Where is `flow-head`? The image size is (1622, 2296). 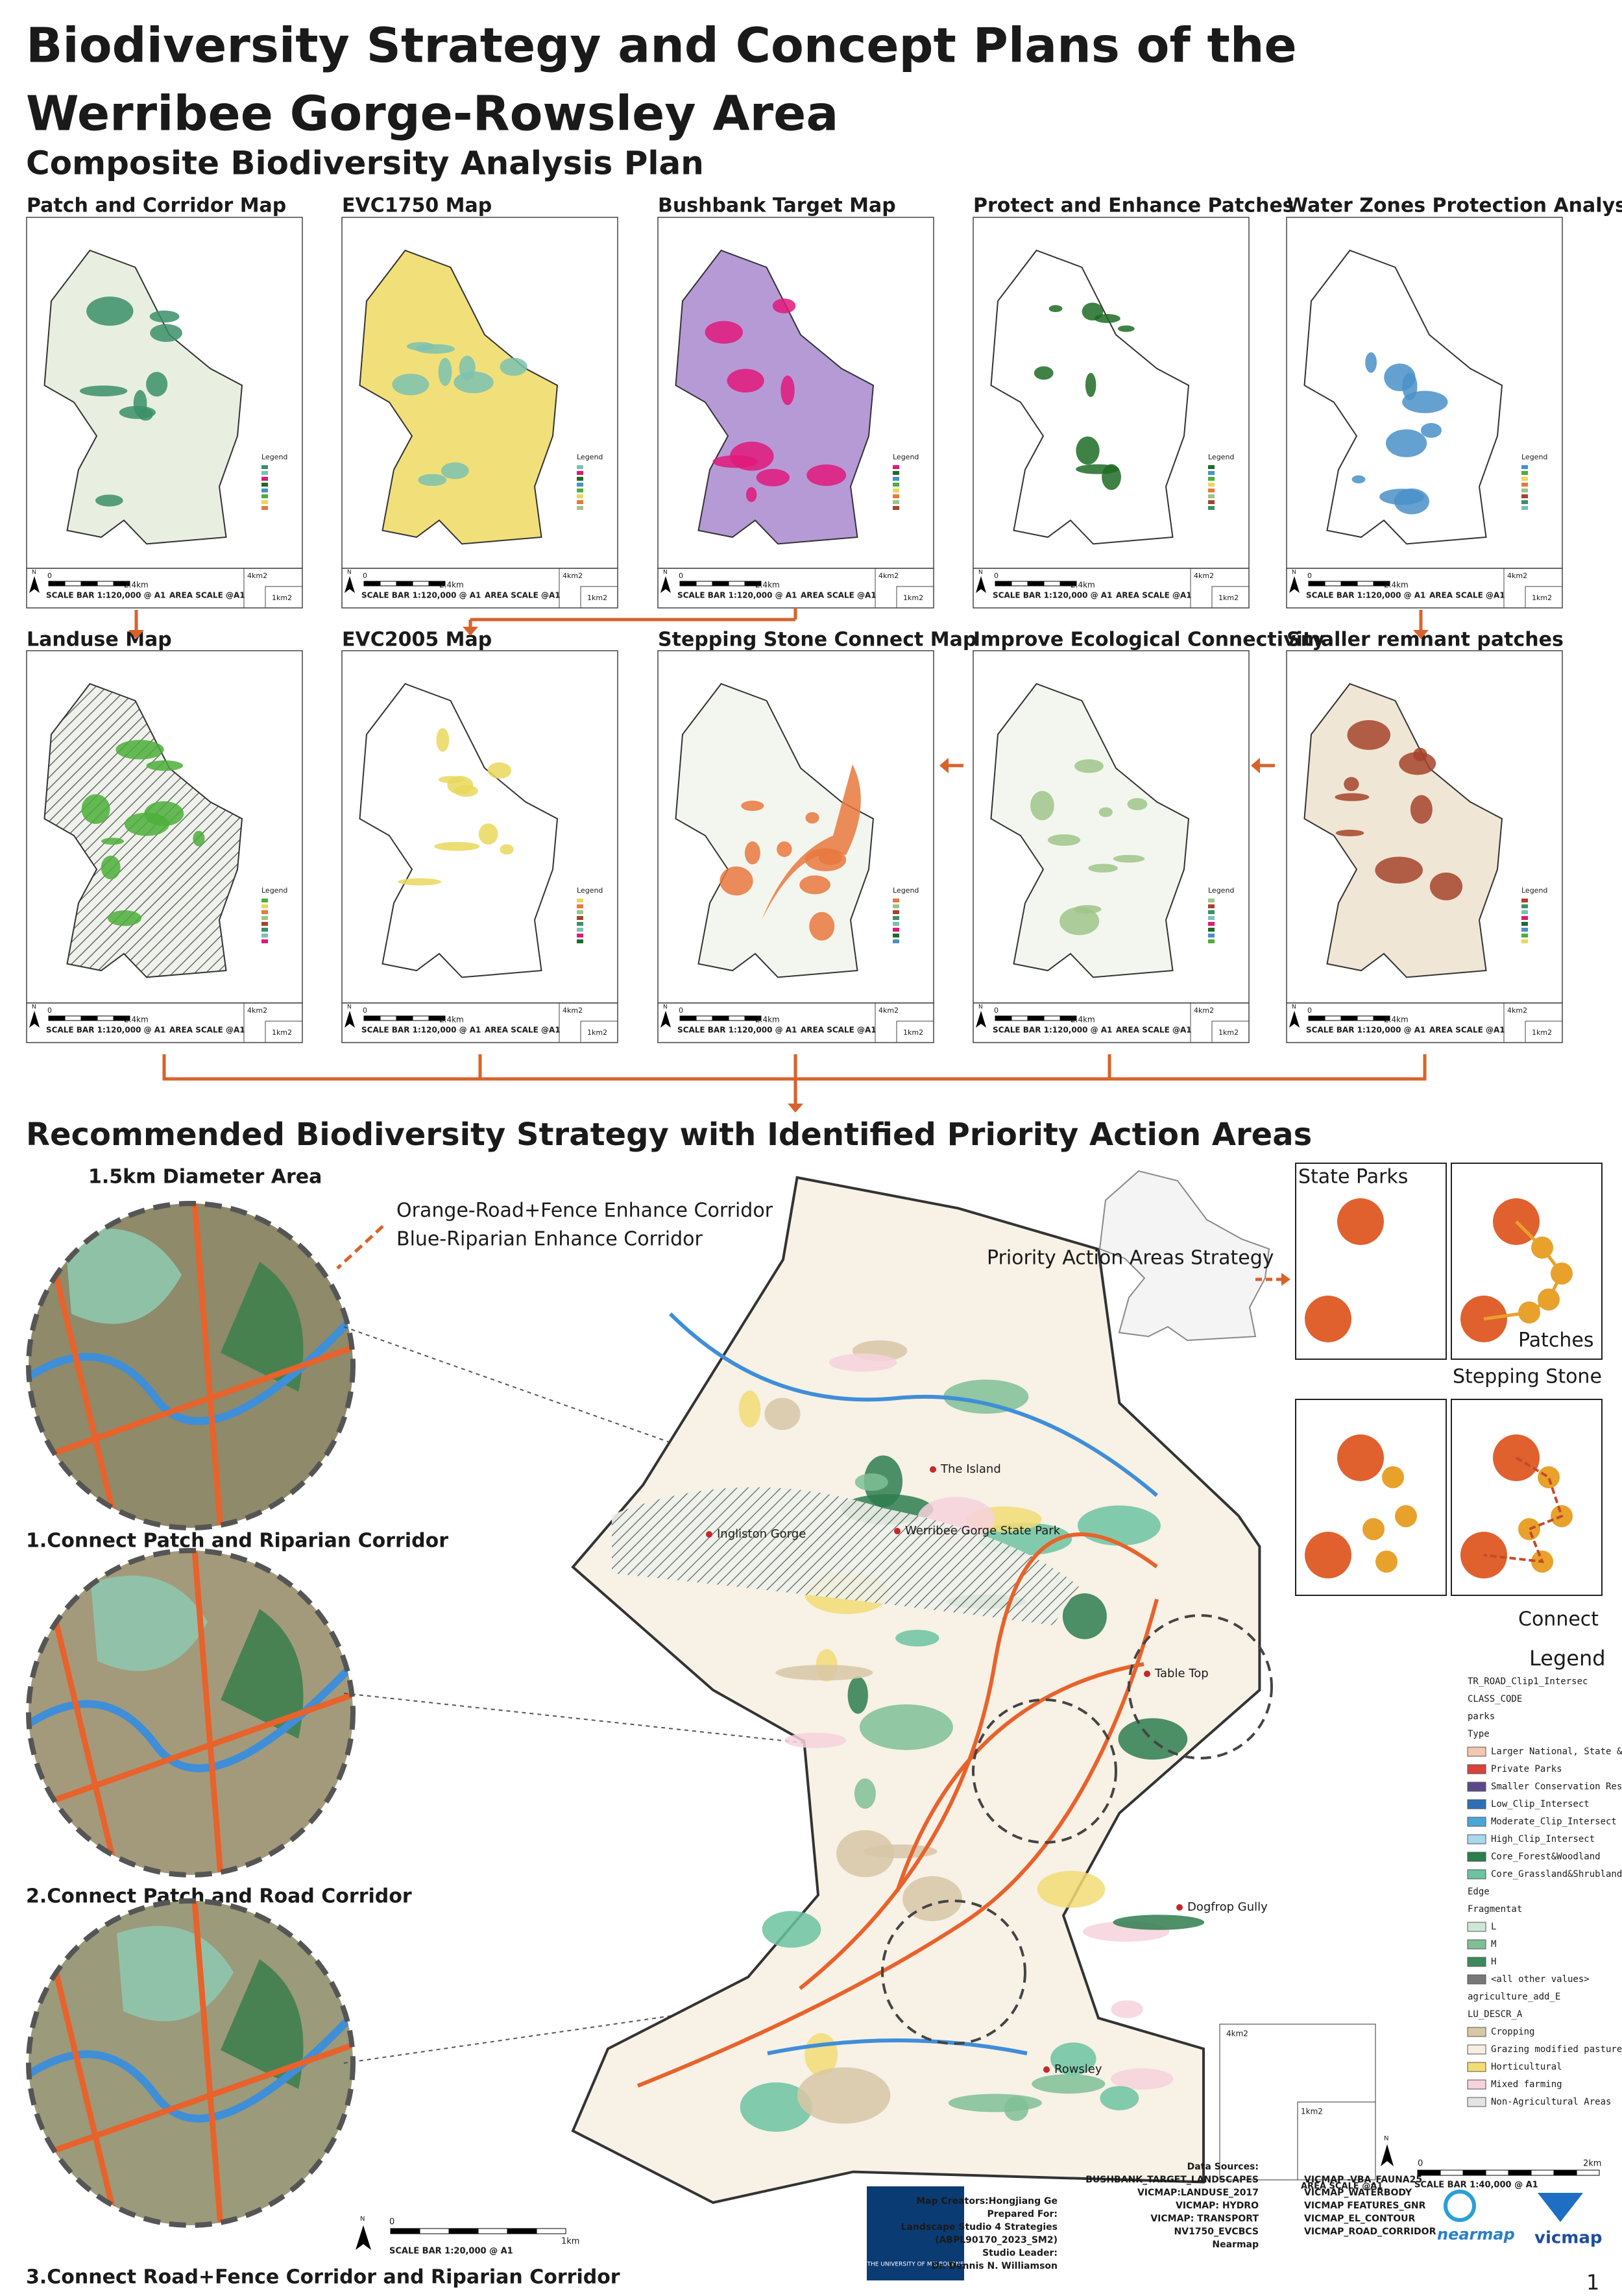
flow-head is located at coordinates (944, 765).